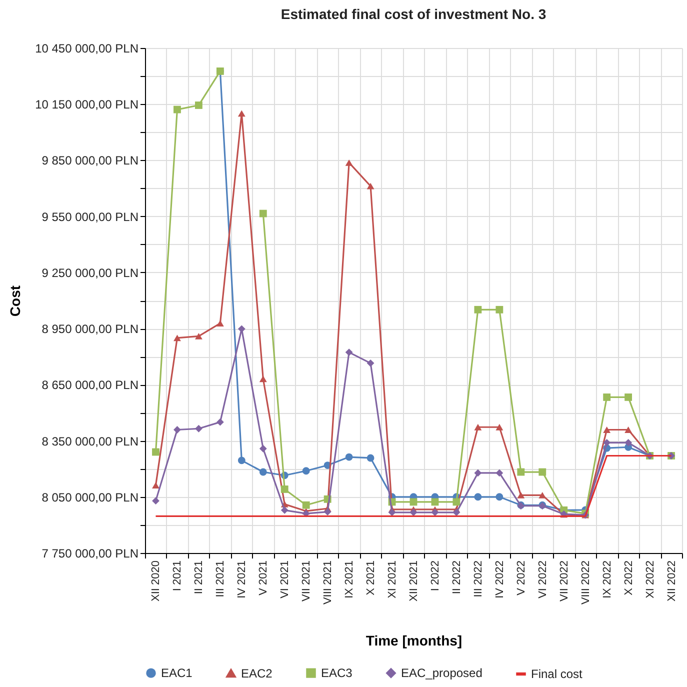  I want to click on legend-label: EAC_proposed, so click(441, 673).